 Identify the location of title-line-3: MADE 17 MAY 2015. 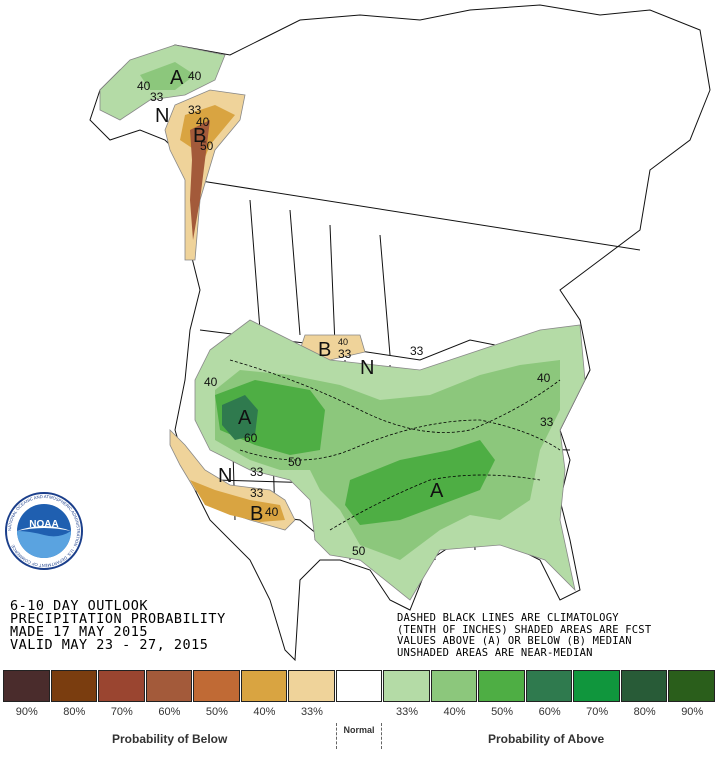
(79, 632).